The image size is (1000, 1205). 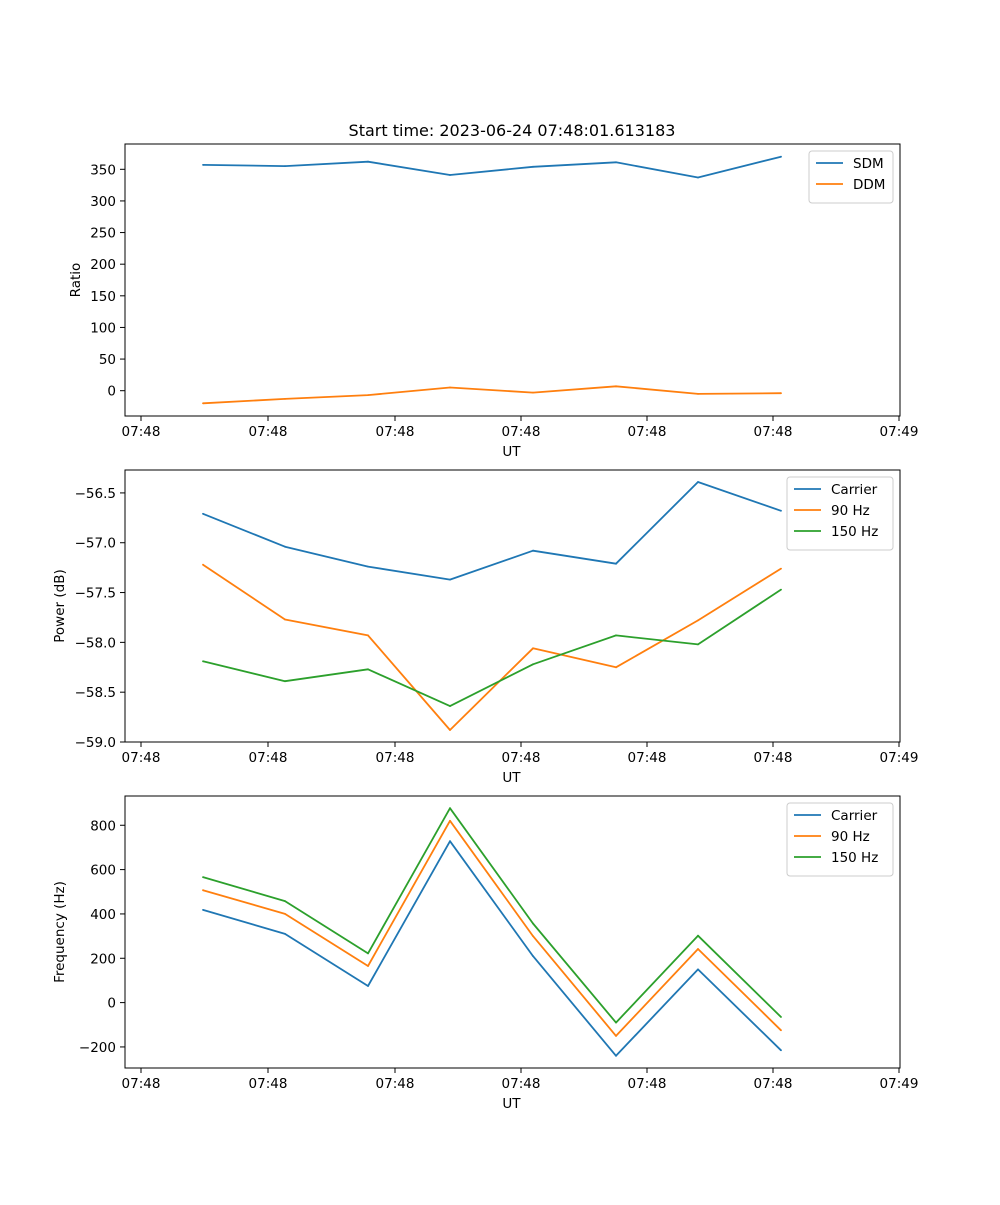 What do you see at coordinates (107, 360) in the screenshot?
I see `y-tick-label: 50` at bounding box center [107, 360].